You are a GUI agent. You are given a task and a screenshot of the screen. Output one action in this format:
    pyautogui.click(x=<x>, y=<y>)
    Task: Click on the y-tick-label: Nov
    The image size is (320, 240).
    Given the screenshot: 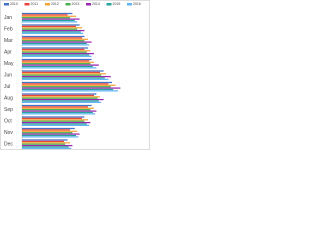 What is the action you would take?
    pyautogui.click(x=8, y=133)
    